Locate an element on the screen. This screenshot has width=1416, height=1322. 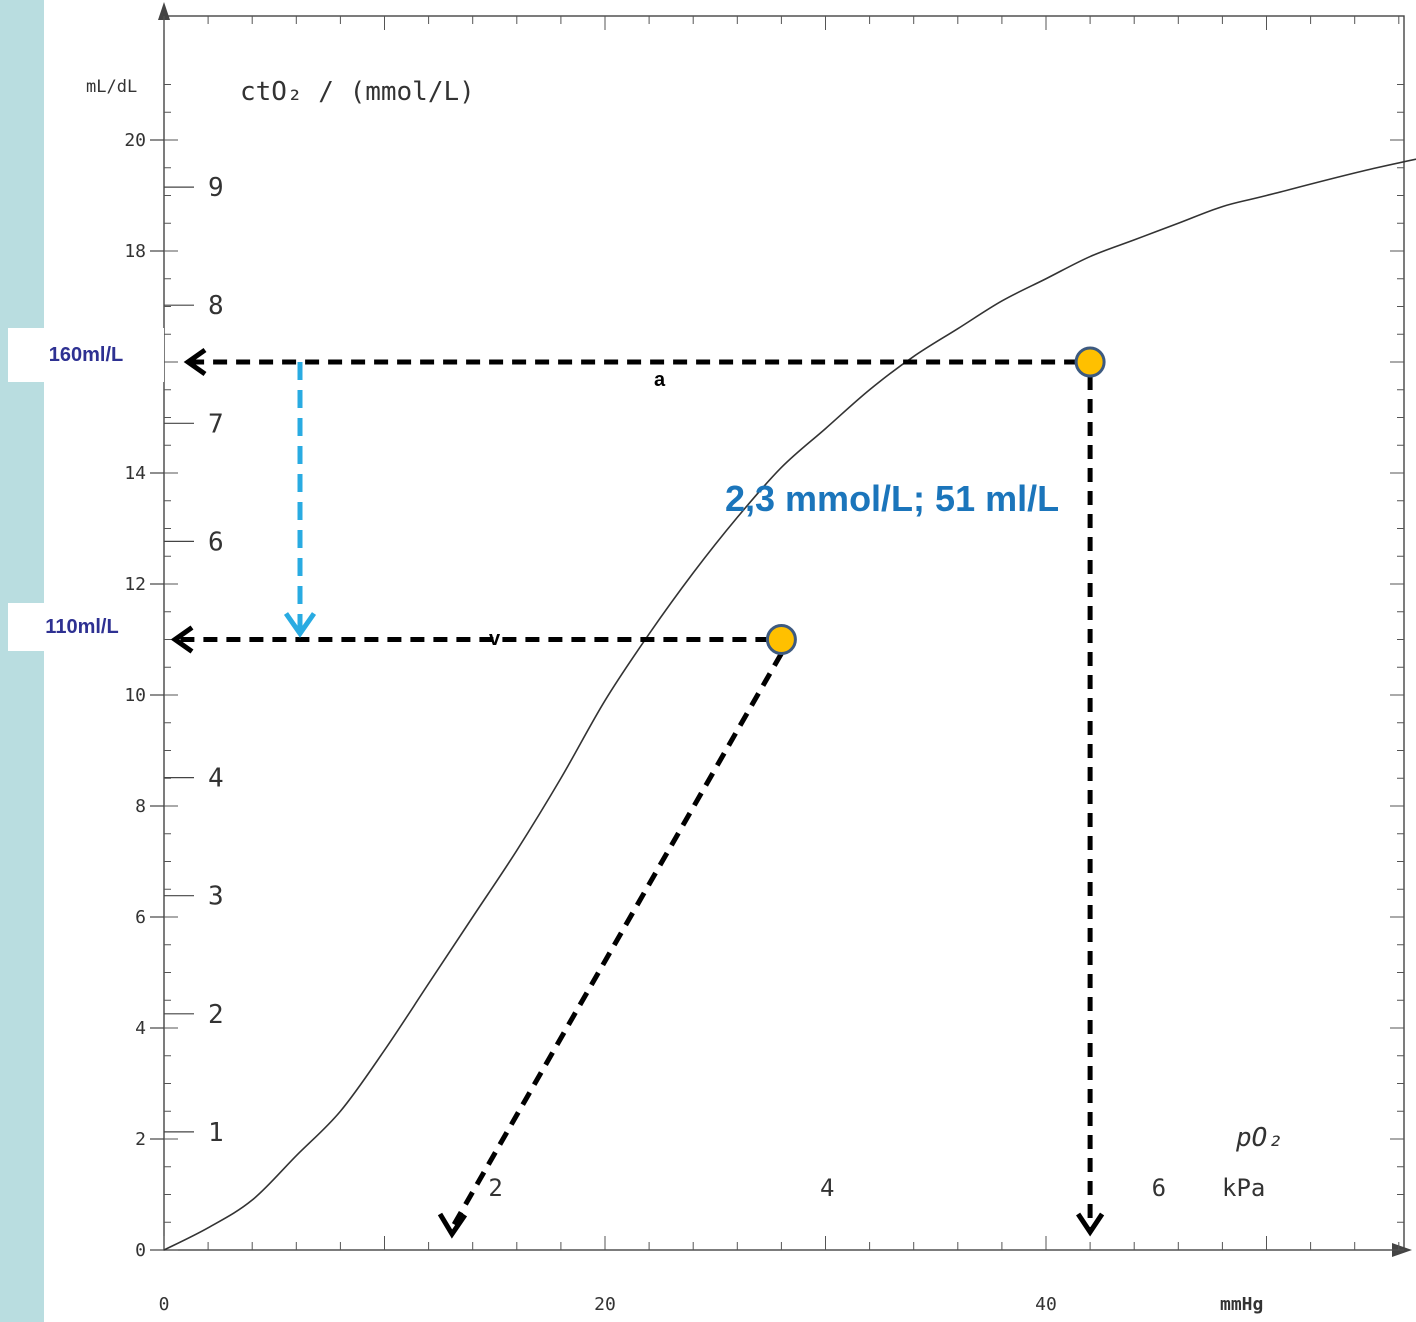
y-tick-label: 20 is located at coordinates (135, 140).